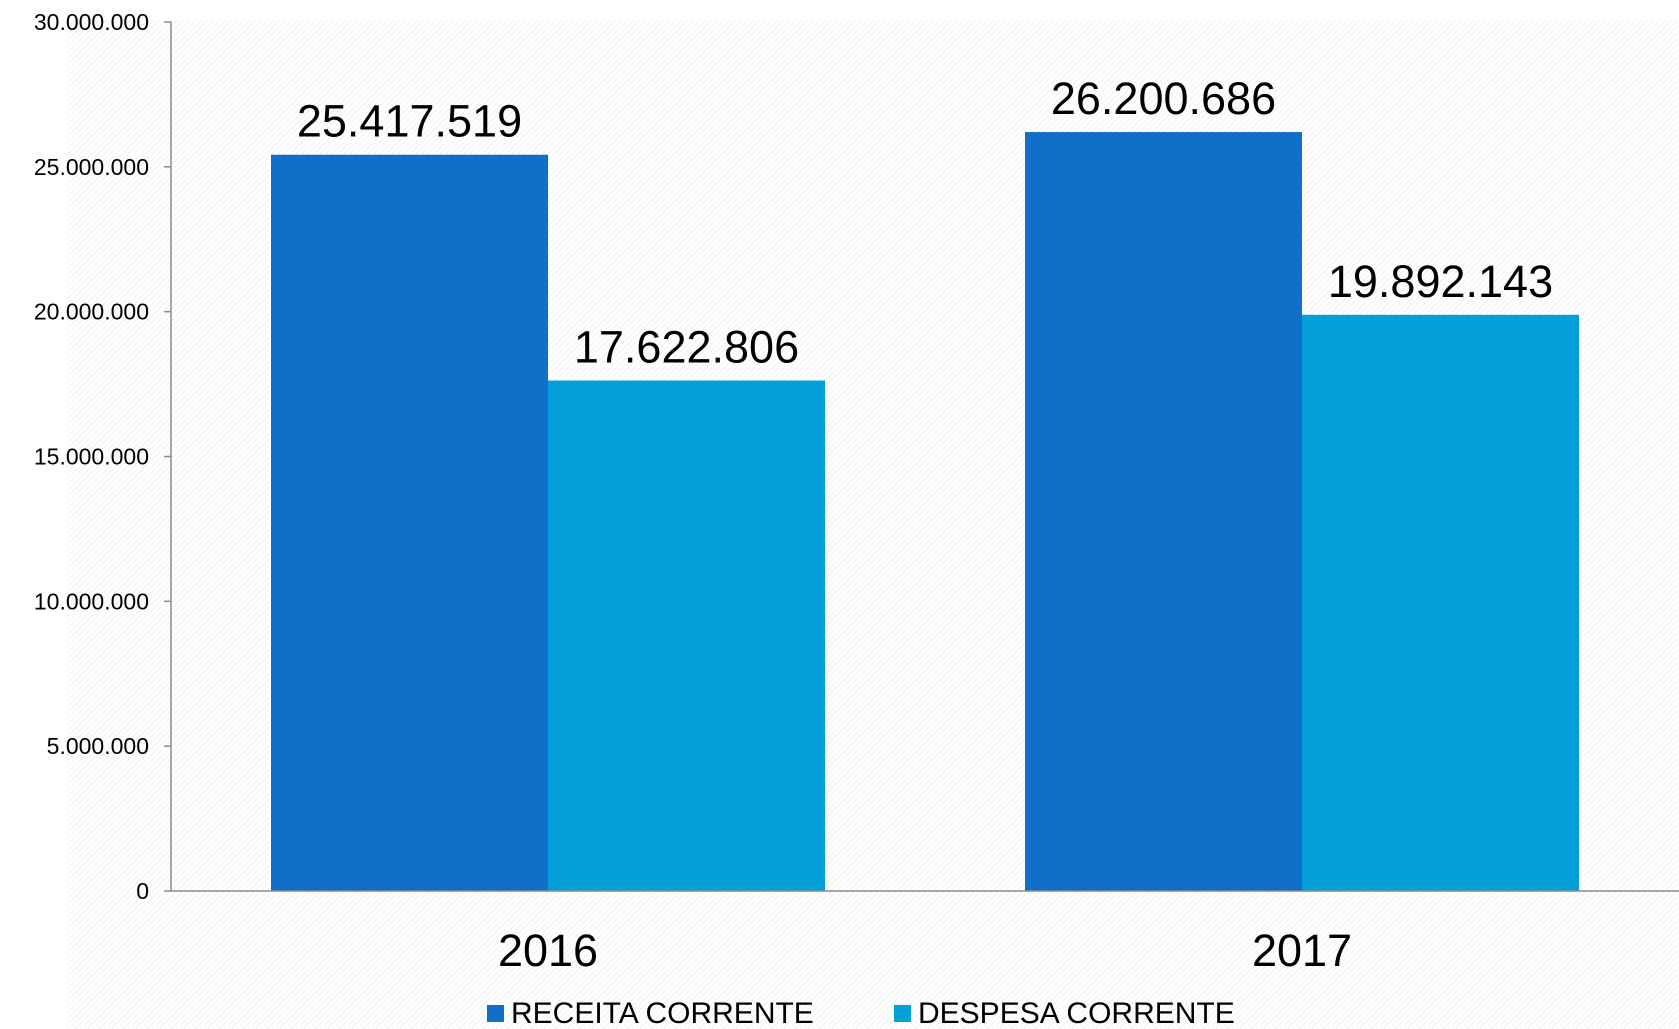  Describe the element at coordinates (91, 167) in the screenshot. I see `y-tick-label: 25.000.000` at that location.